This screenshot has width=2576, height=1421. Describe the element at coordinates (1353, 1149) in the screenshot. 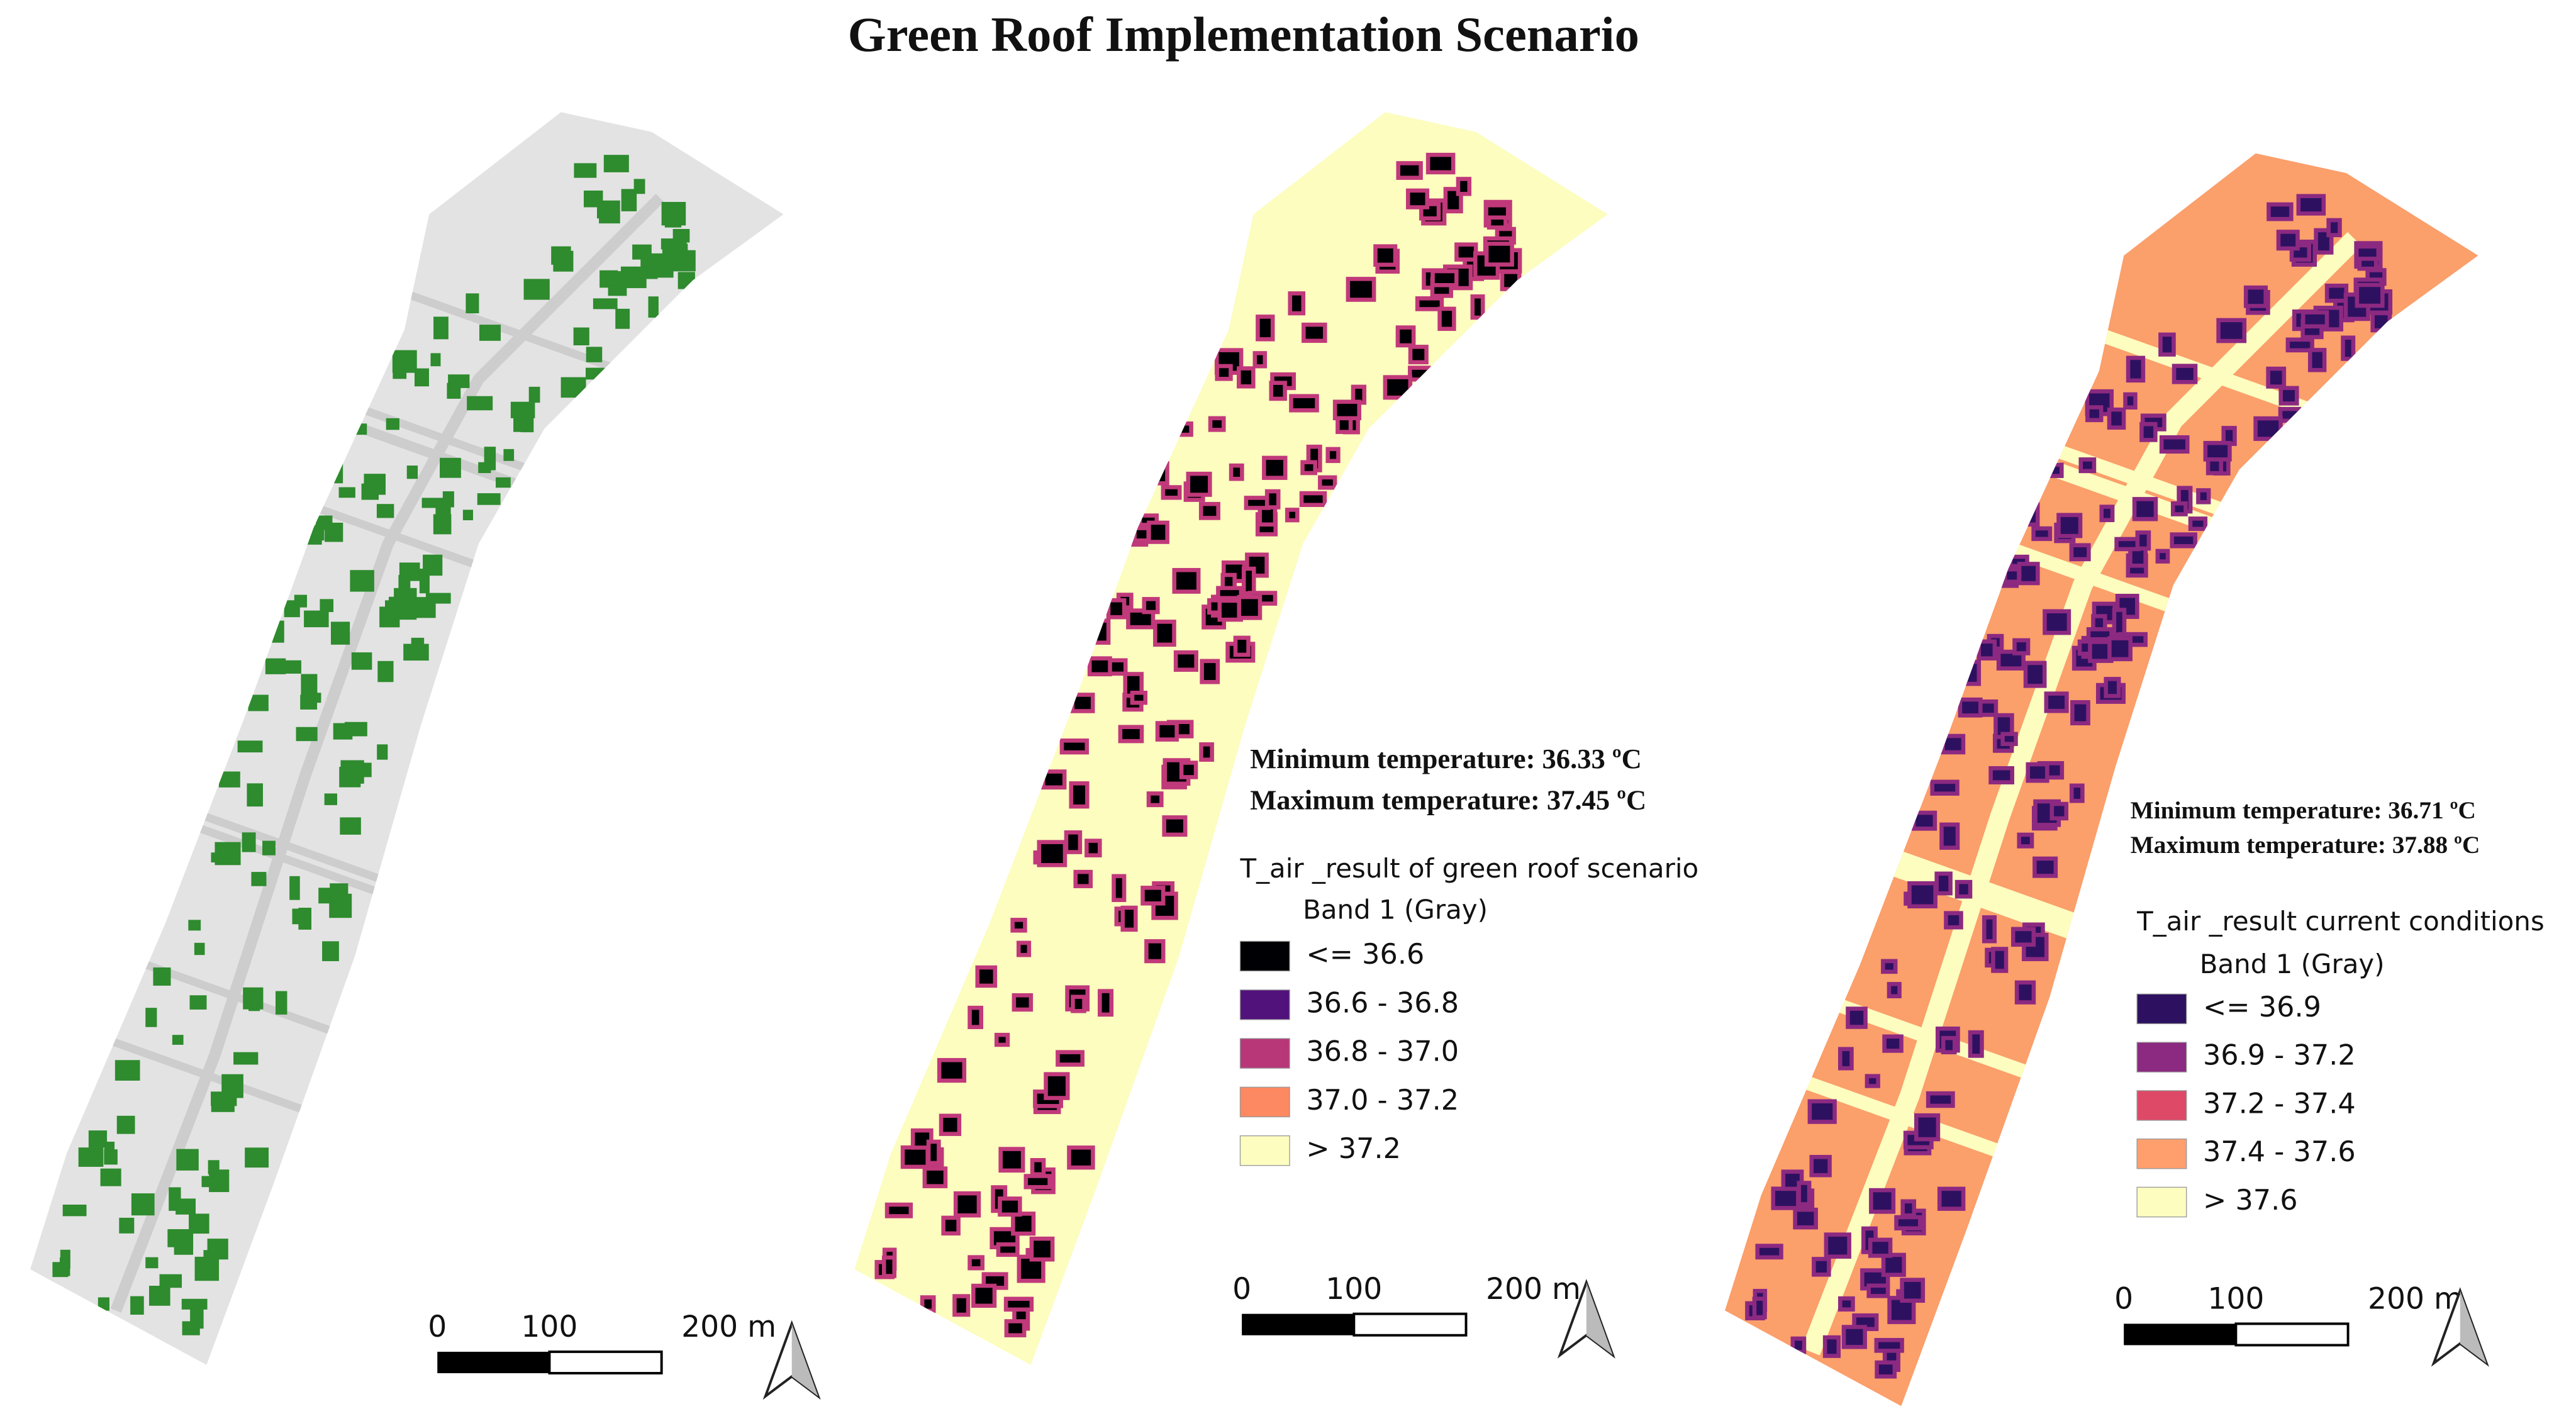

I see `legend-label: > 37.2` at that location.